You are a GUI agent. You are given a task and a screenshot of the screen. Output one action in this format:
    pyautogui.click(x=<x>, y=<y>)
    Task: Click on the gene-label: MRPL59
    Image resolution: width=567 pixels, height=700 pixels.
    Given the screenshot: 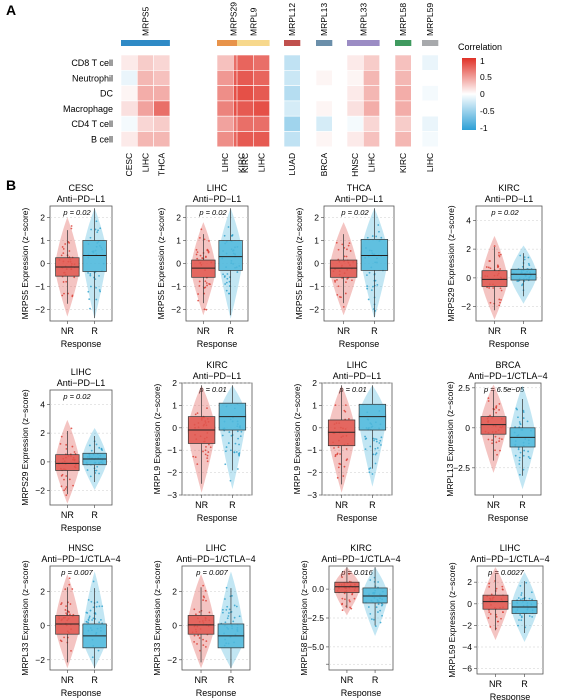 What is the action you would take?
    pyautogui.click(x=430, y=19)
    